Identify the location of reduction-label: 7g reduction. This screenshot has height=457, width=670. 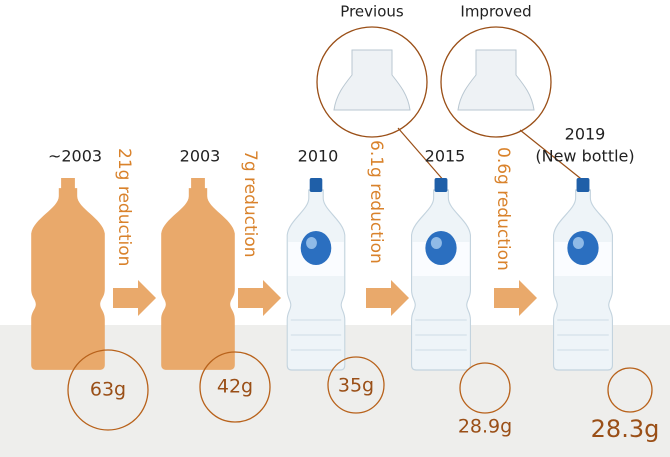
(250, 204).